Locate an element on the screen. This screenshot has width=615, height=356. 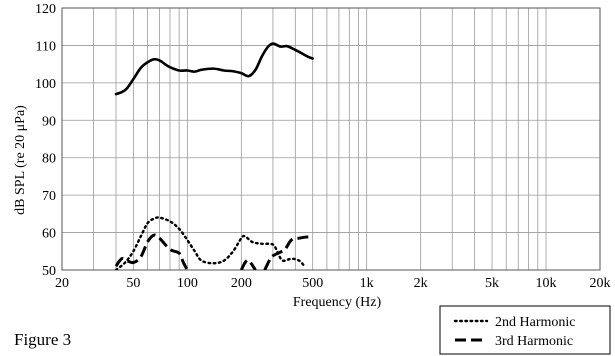
y-tick-label: 80 is located at coordinates (49, 159).